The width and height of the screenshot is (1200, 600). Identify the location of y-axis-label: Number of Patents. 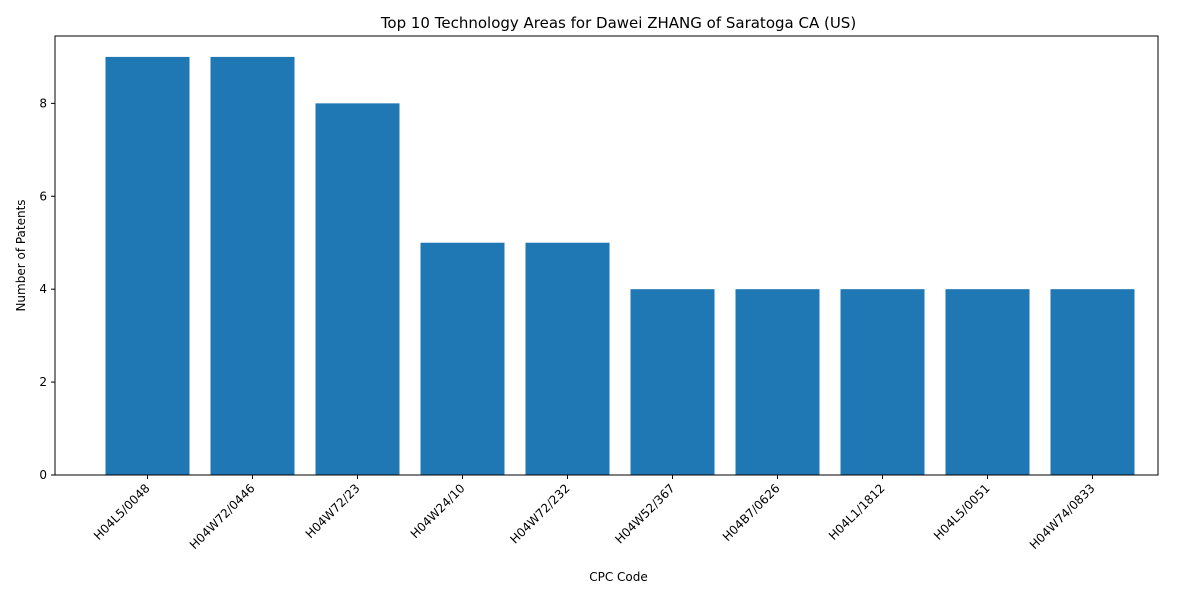
(21, 255).